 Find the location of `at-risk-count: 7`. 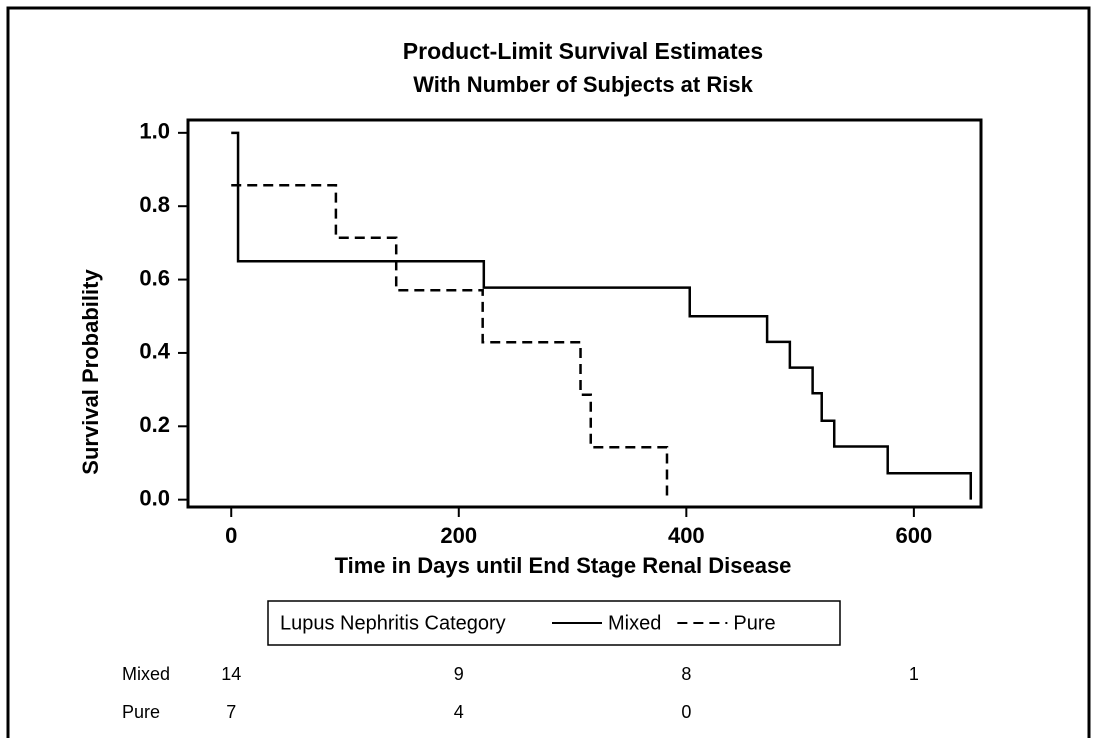

at-risk-count: 7 is located at coordinates (231, 712).